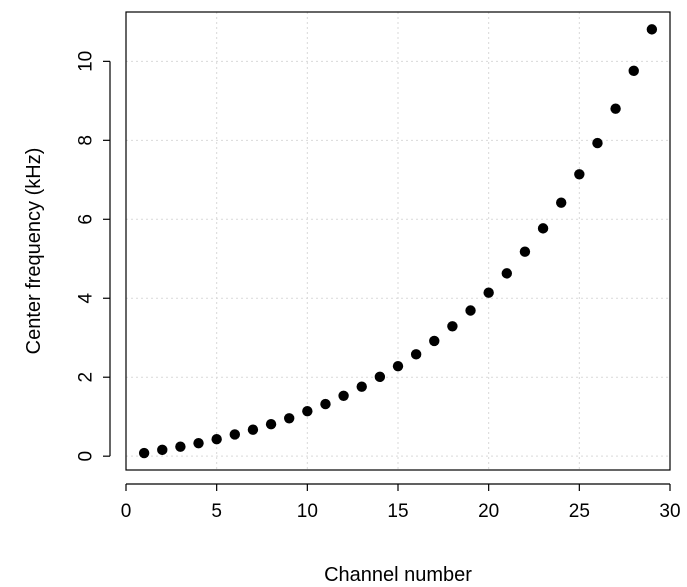  I want to click on x-tick-label: 5, so click(216, 511).